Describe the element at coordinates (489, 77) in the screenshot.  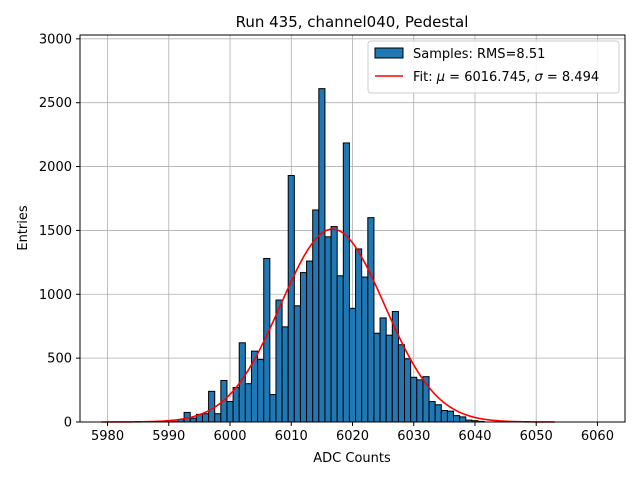
I see `fit-mu-text: = 6016.745,` at that location.